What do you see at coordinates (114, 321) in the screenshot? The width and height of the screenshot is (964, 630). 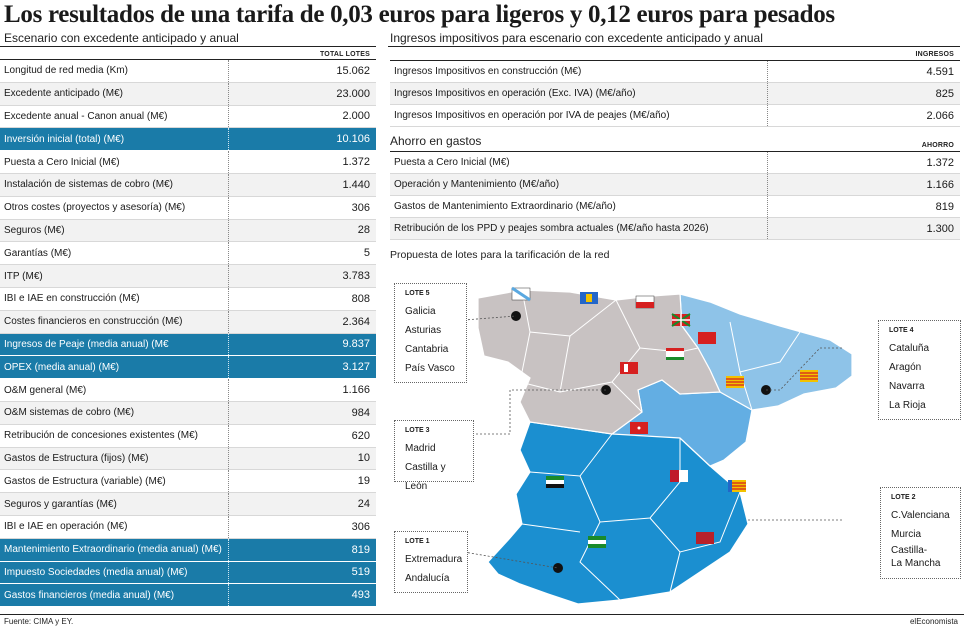 I see `row-label: Costes financieros en construcción (M€)` at bounding box center [114, 321].